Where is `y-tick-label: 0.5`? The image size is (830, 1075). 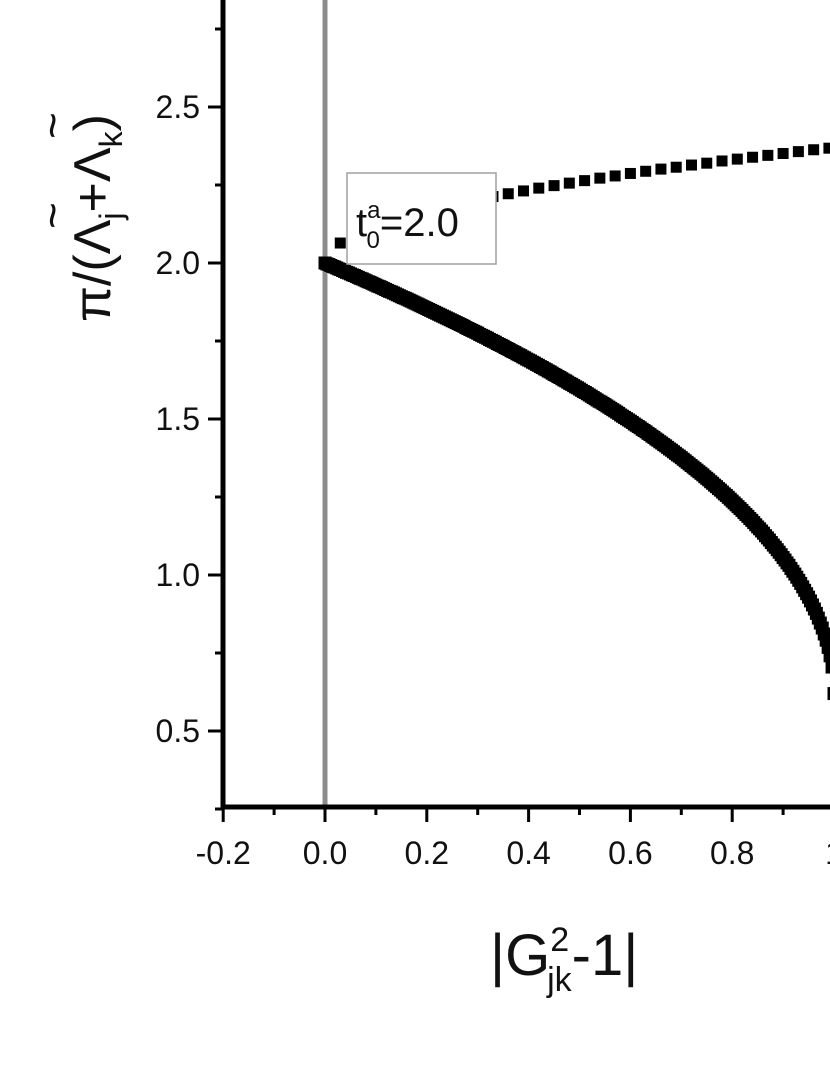 y-tick-label: 0.5 is located at coordinates (178, 731).